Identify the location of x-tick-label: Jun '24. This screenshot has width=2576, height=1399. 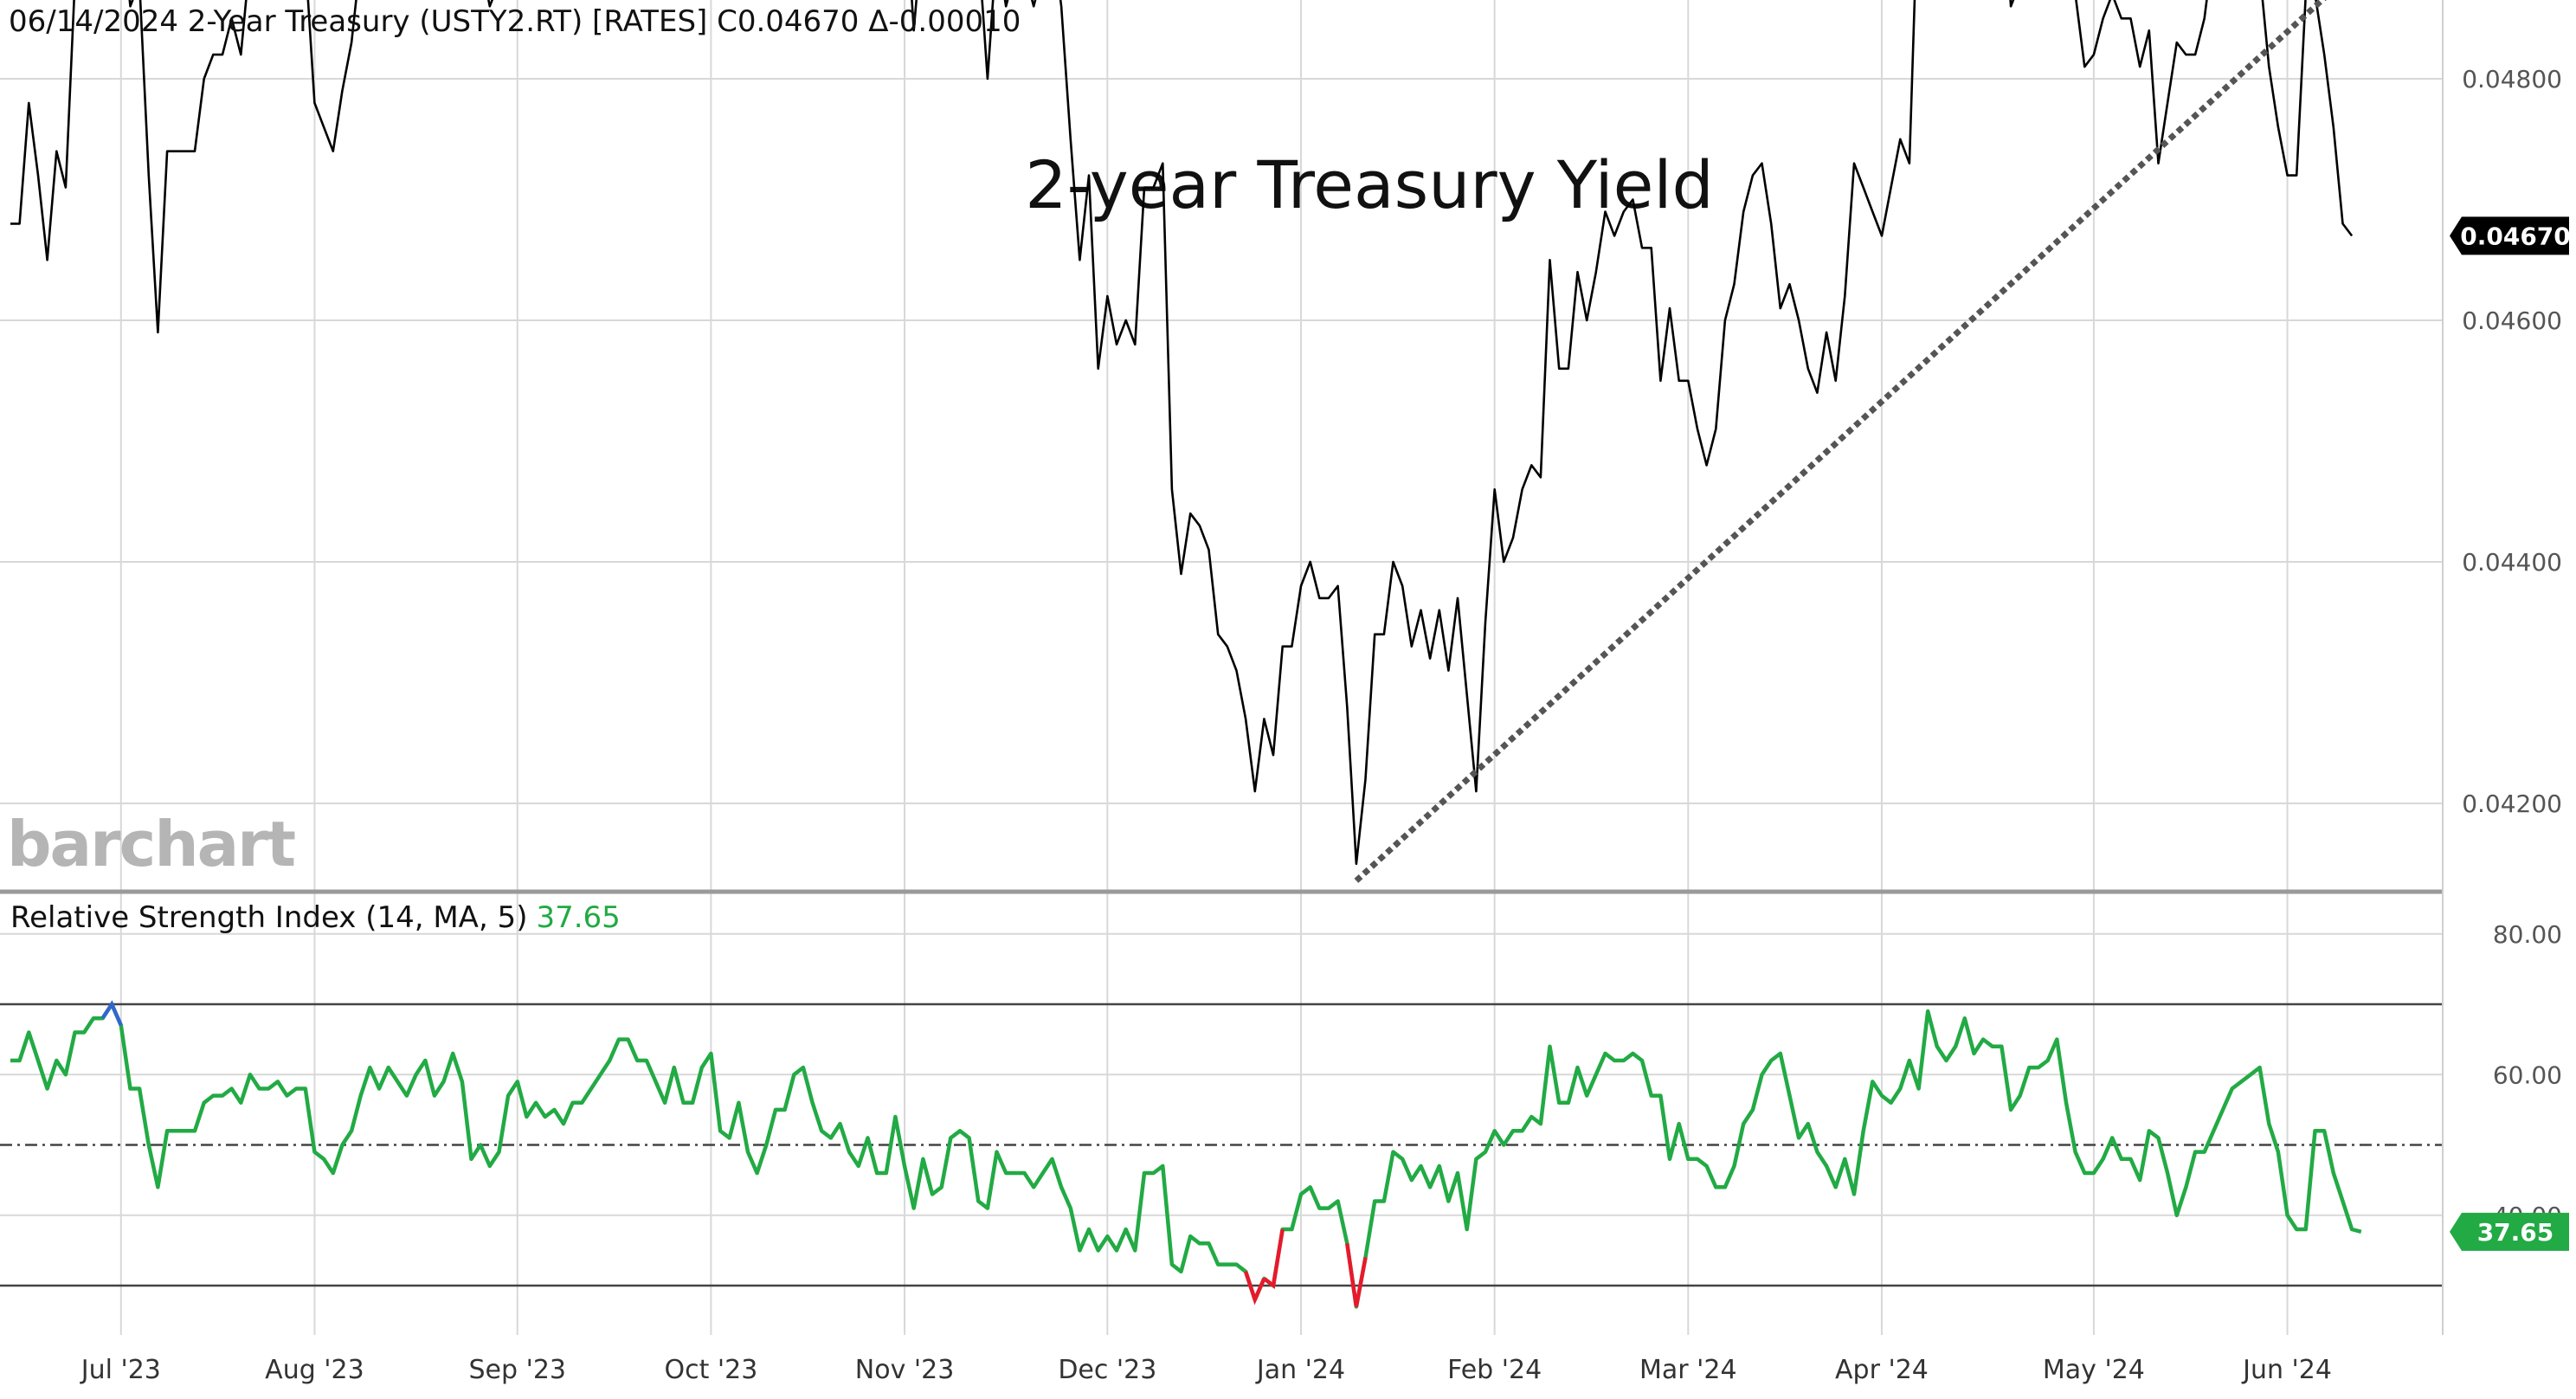
(2286, 1370).